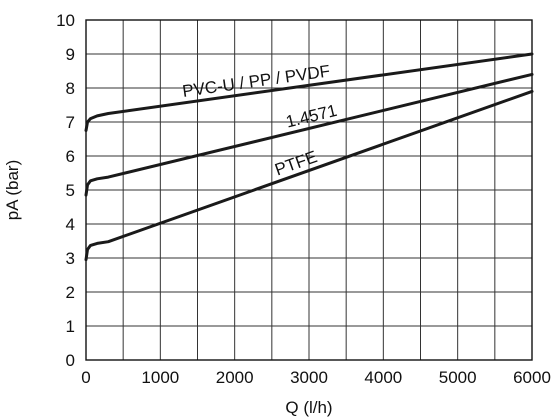 Image resolution: width=551 pixels, height=419 pixels. What do you see at coordinates (383, 377) in the screenshot?
I see `x-tick-label: 4000` at bounding box center [383, 377].